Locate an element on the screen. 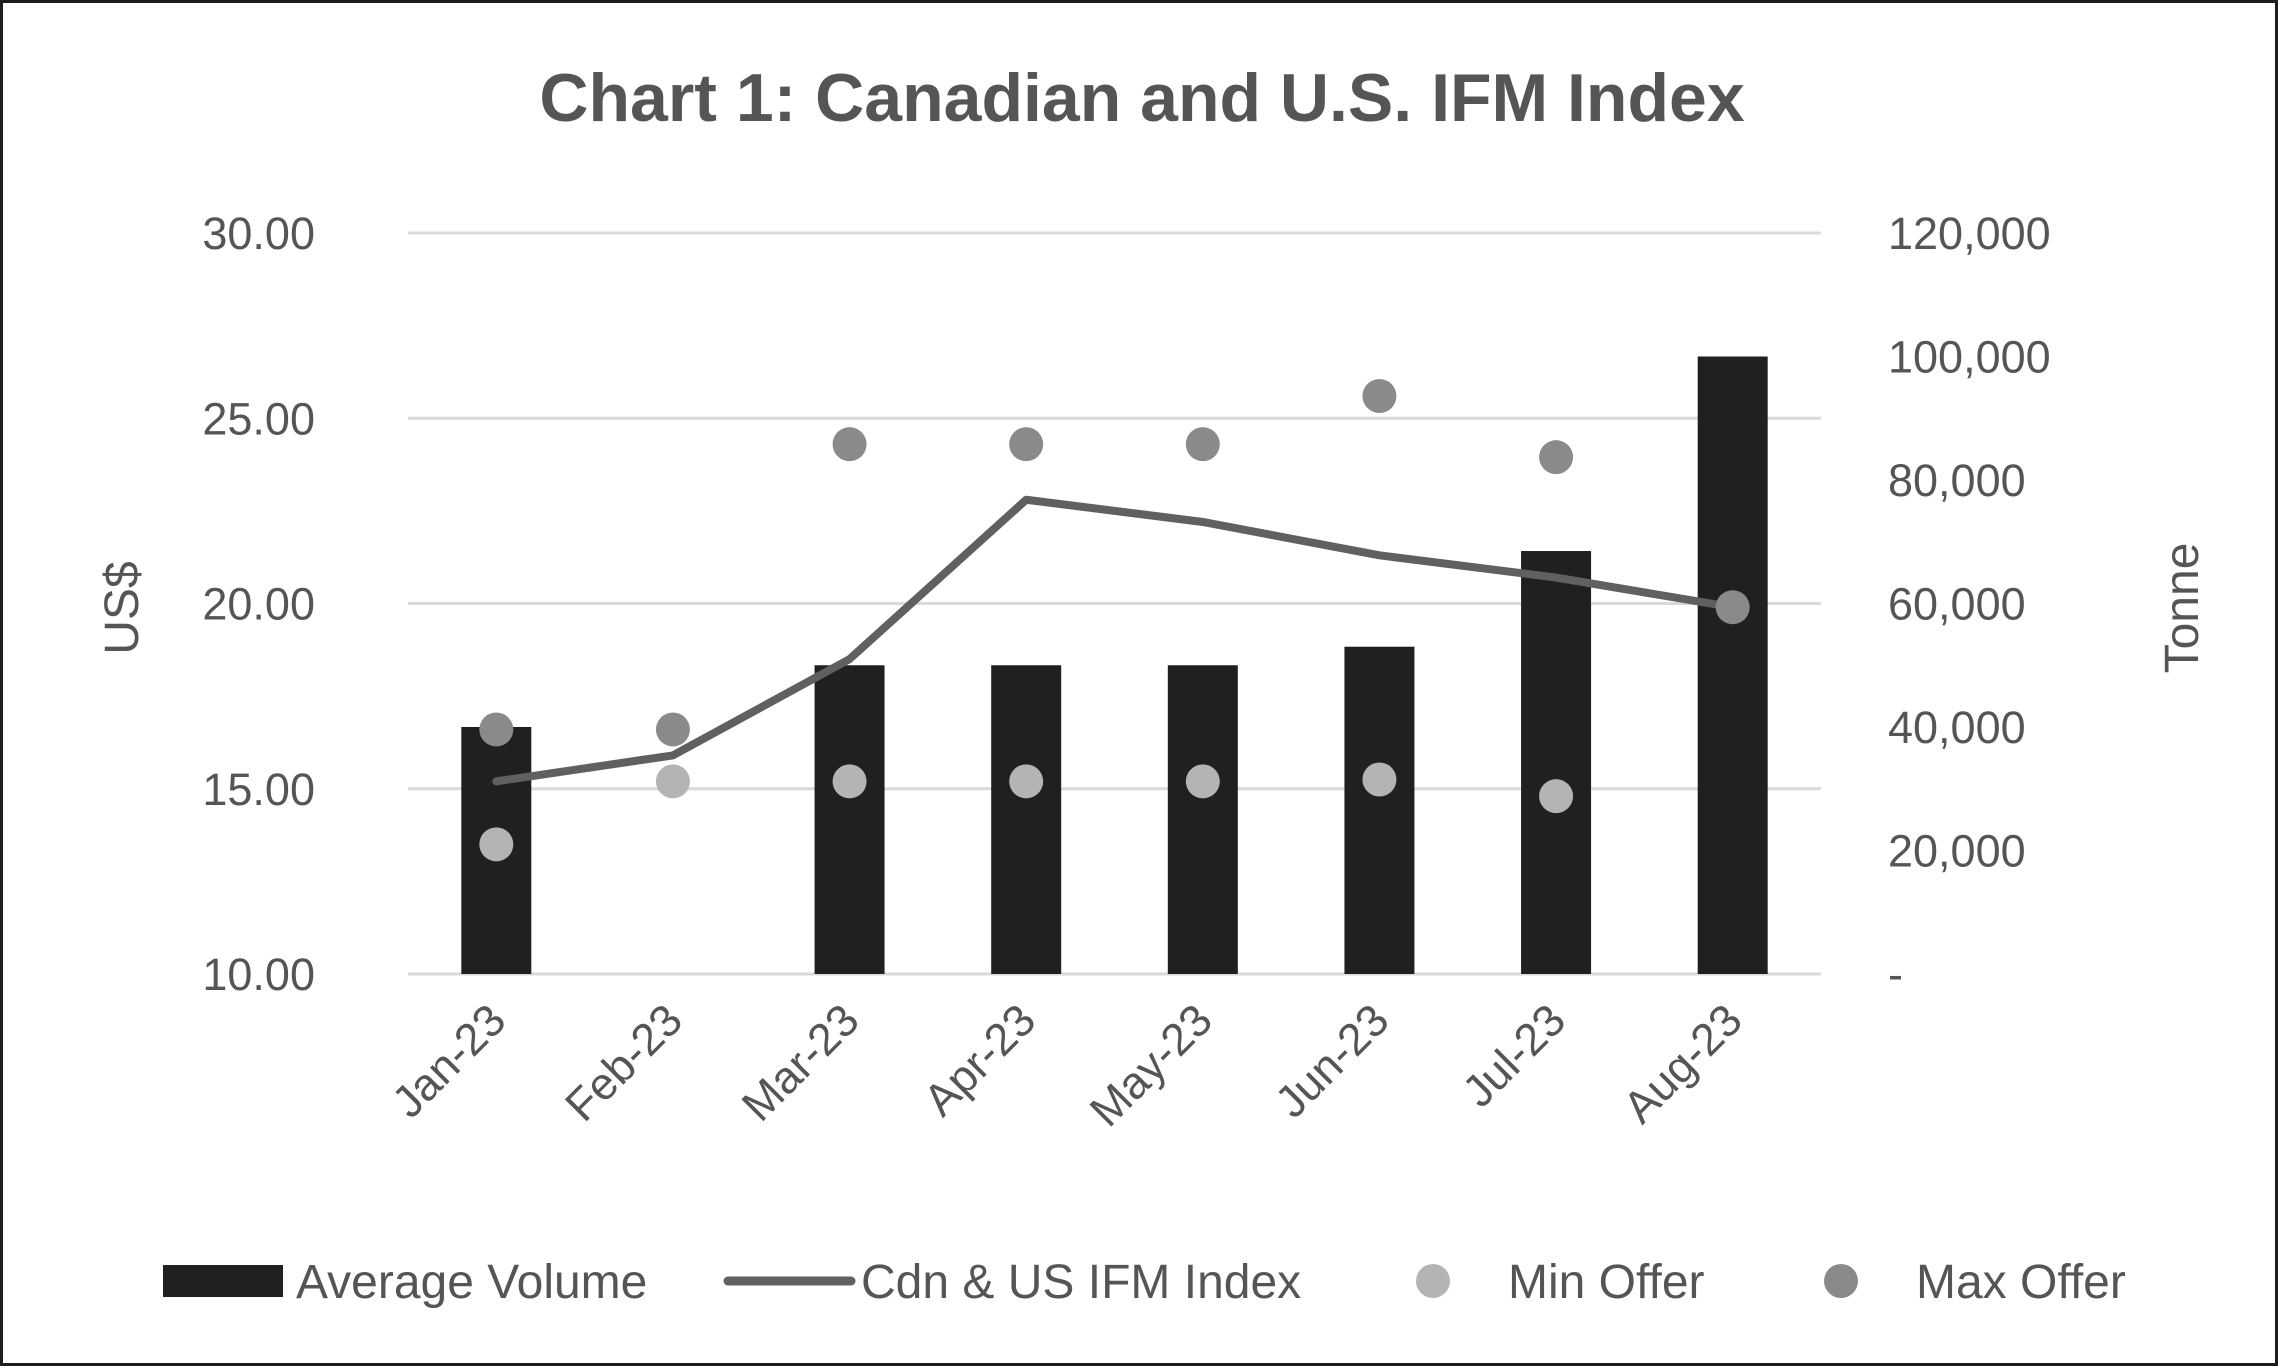  left-tick-label: 20.00 is located at coordinates (258, 604).